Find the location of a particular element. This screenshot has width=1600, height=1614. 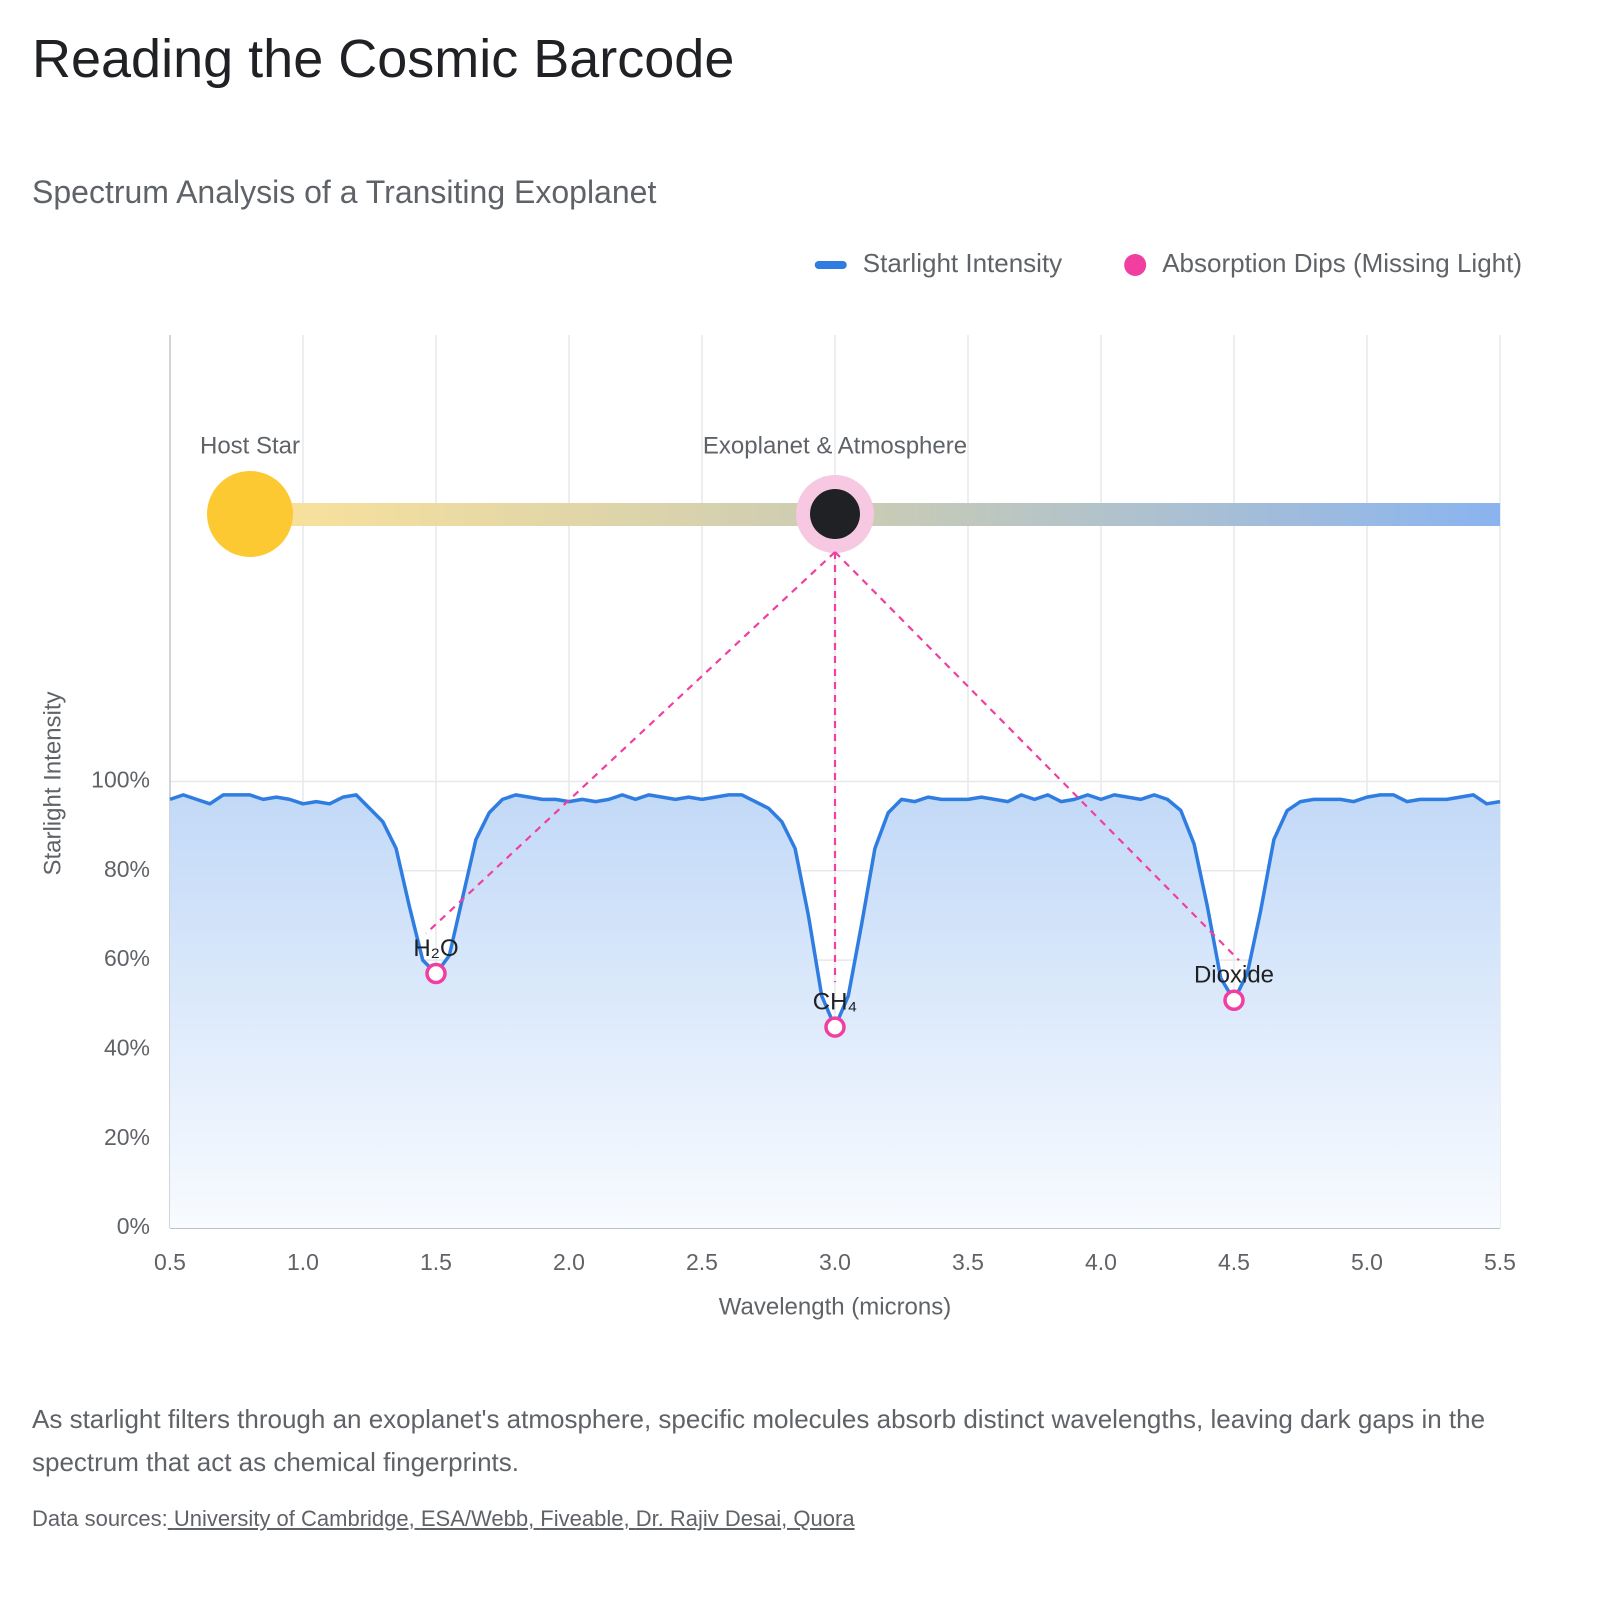

y-tick-label: 80% is located at coordinates (127, 869).